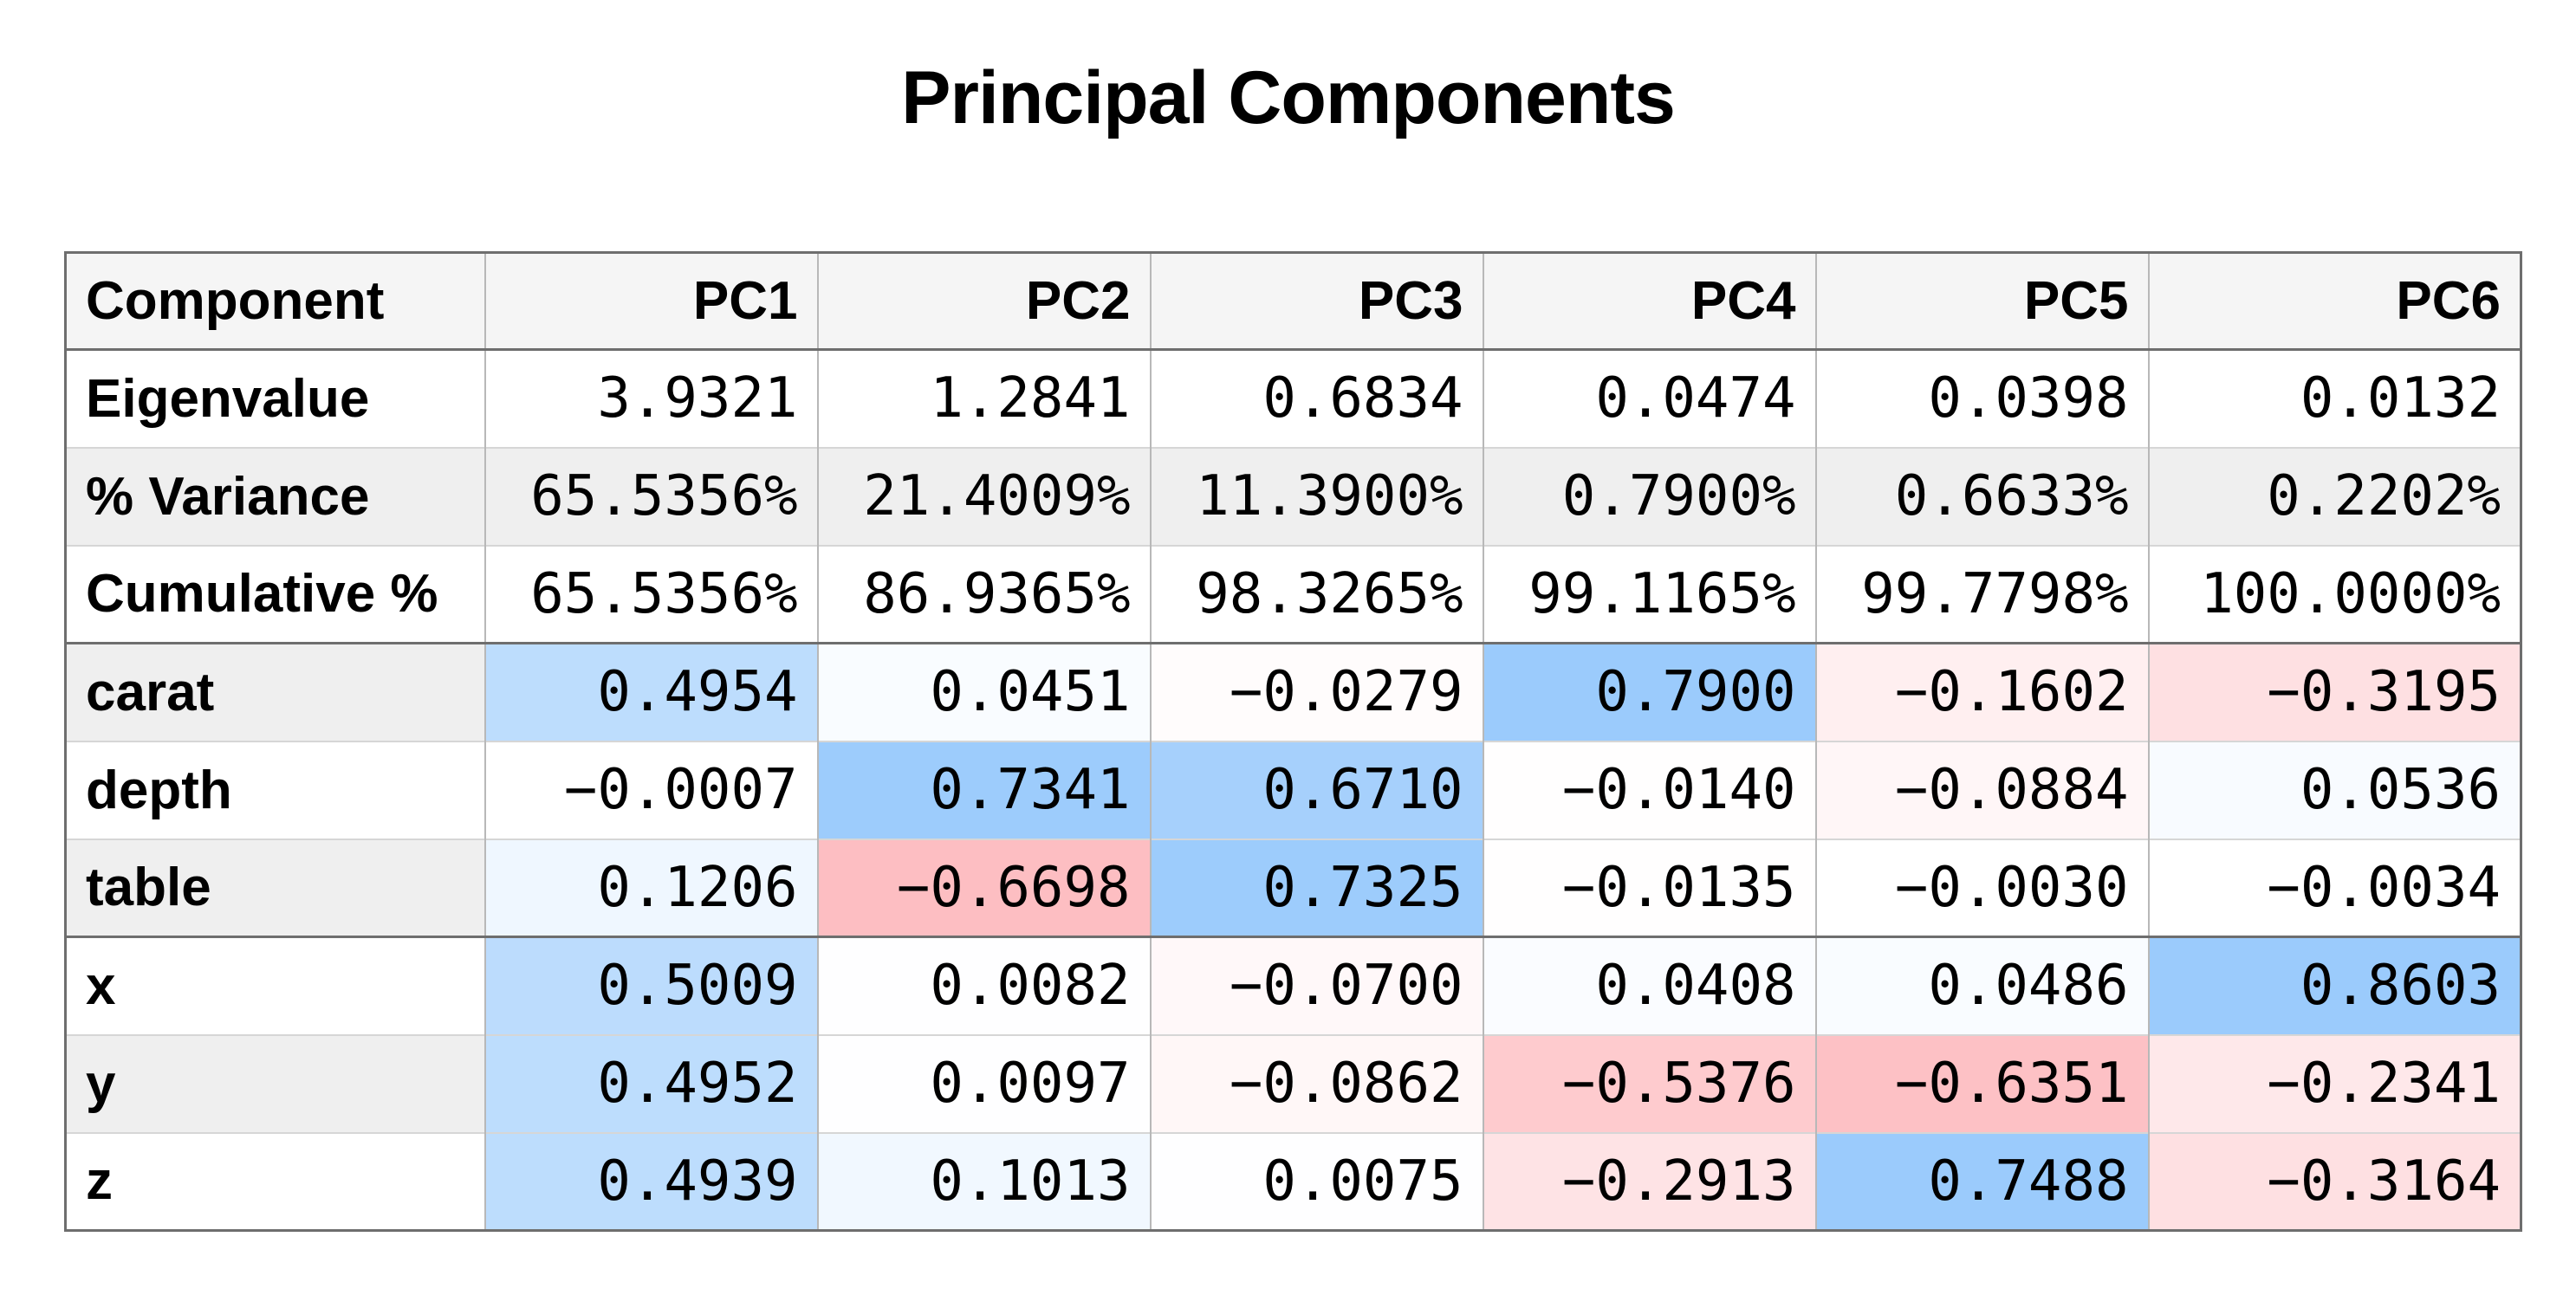  Describe the element at coordinates (984, 1083) in the screenshot. I see `loading-y-pc2: 0.0097` at that location.